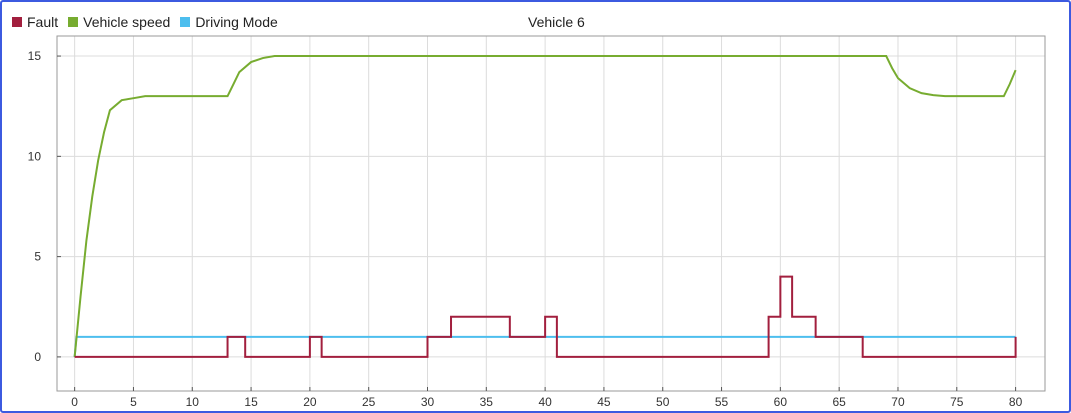  What do you see at coordinates (1016, 402) in the screenshot?
I see `x-tick-label: 80` at bounding box center [1016, 402].